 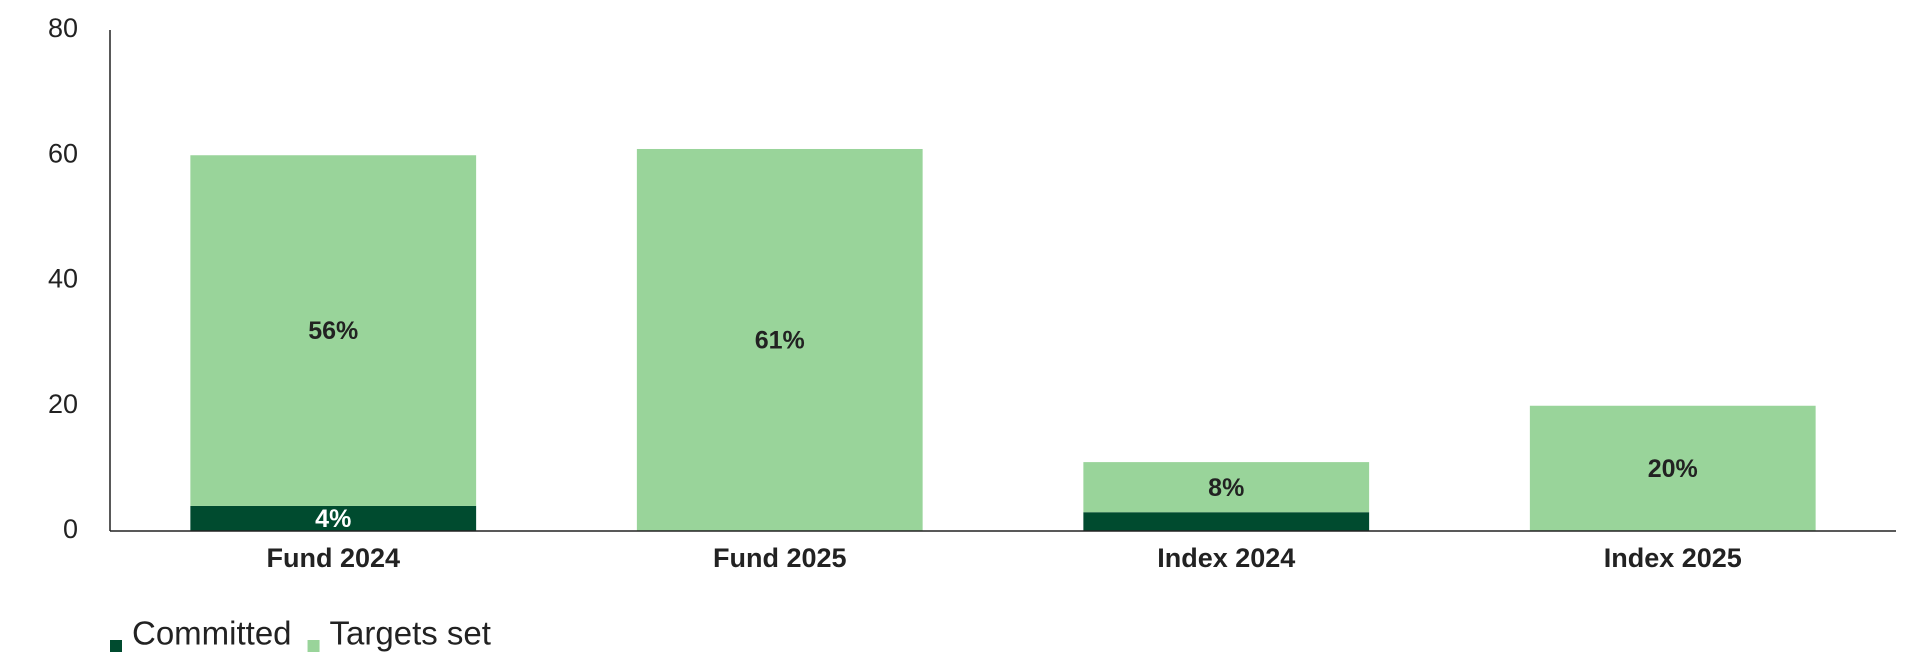 I want to click on data-label: 8%, so click(x=1226, y=488).